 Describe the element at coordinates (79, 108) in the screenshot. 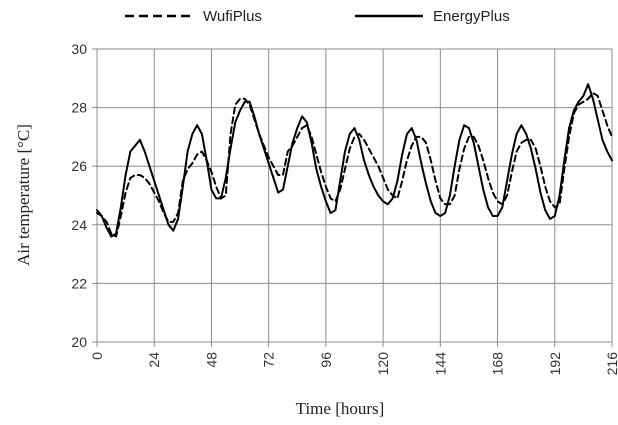

I see `y-tick-label: 28` at that location.